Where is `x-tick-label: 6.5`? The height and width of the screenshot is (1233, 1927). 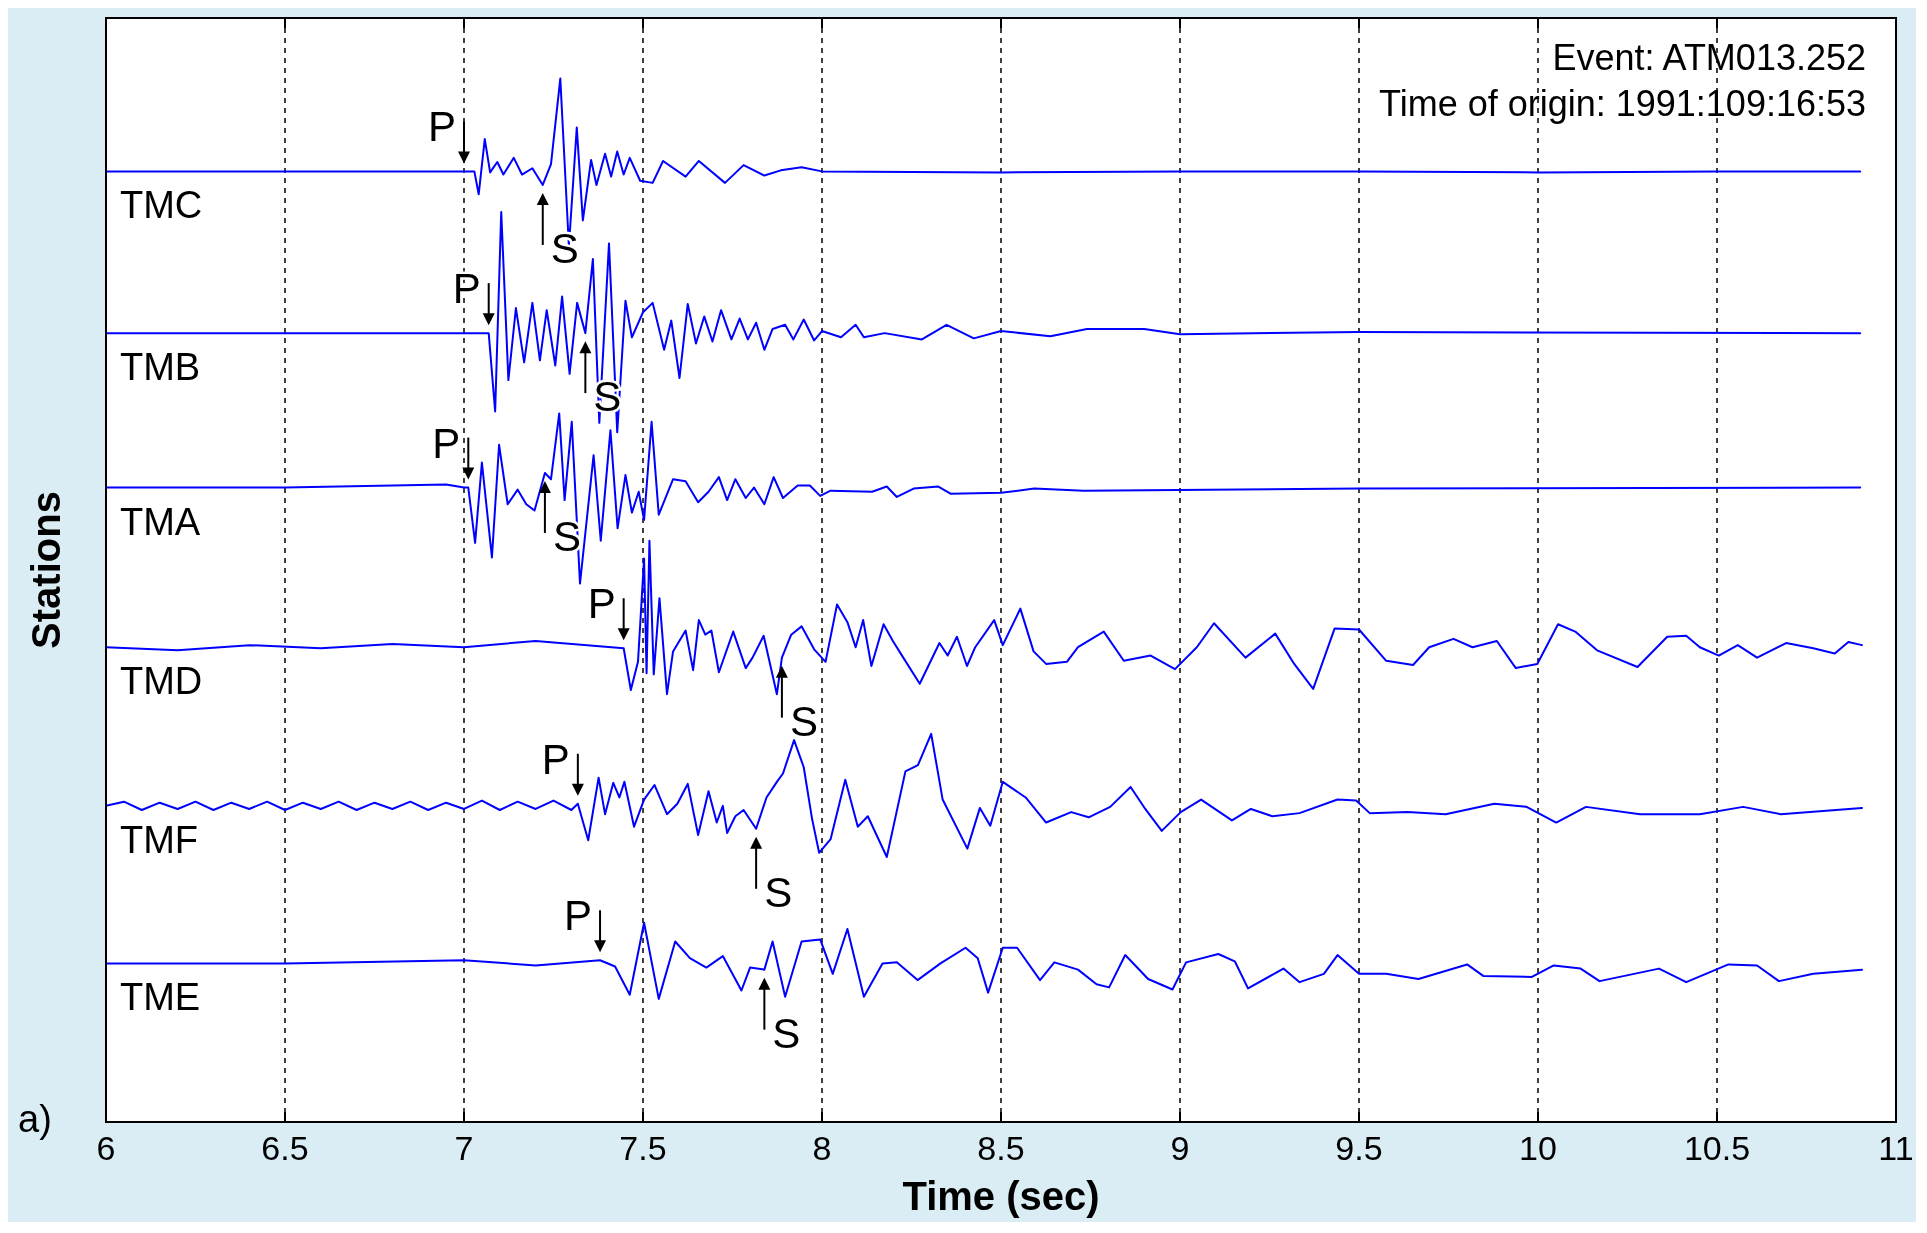
x-tick-label: 6.5 is located at coordinates (285, 1148).